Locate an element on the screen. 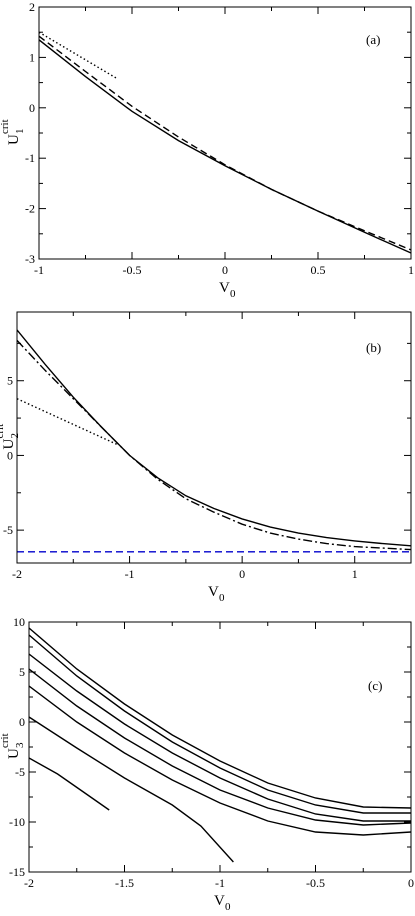 The image size is (415, 916). y-tick-label: 10 is located at coordinates (19, 622).